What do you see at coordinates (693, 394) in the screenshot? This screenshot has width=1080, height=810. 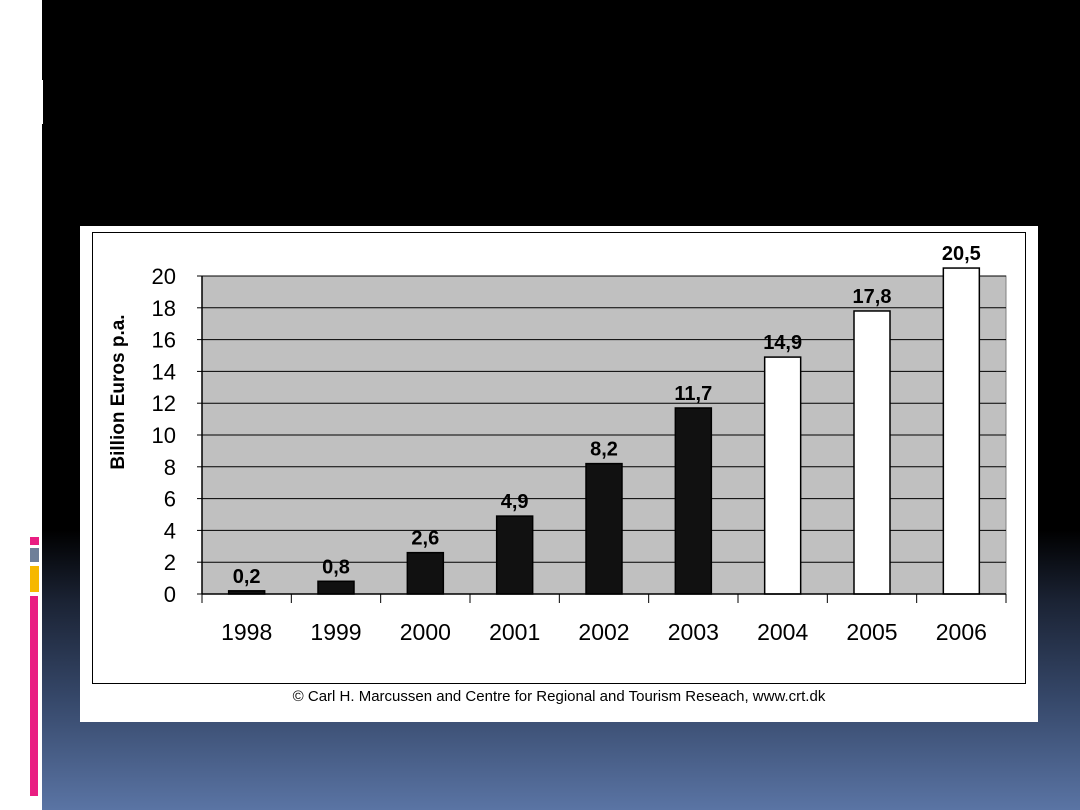 I see `data-label-2003: 11,7` at bounding box center [693, 394].